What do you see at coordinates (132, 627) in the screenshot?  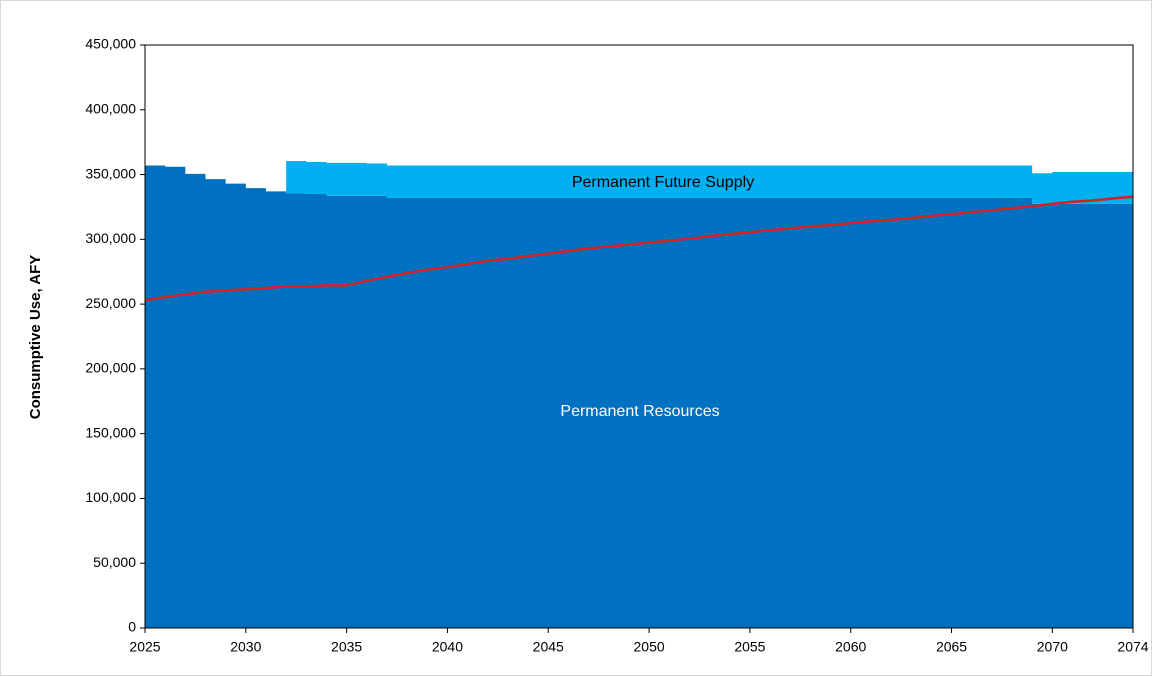 I see `y-tick-label: 0` at bounding box center [132, 627].